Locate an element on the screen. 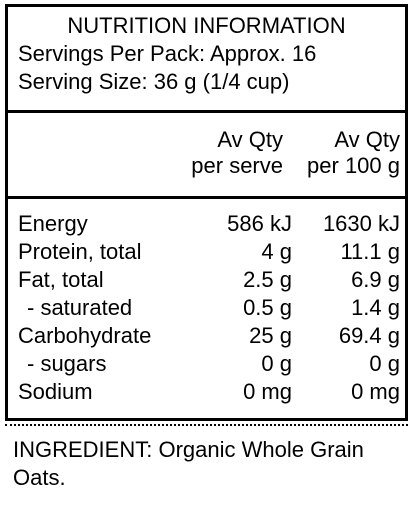 Image resolution: width=413 pixels, height=505 pixels. nutrient-per-100g: 6.9 g is located at coordinates (375, 279).